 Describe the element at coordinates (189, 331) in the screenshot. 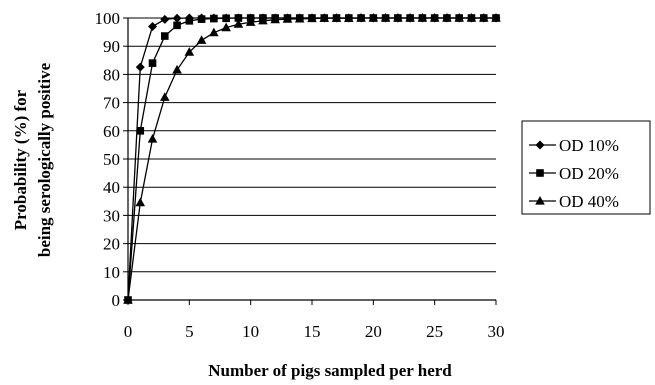

I see `x-tick-label-5: 5` at that location.